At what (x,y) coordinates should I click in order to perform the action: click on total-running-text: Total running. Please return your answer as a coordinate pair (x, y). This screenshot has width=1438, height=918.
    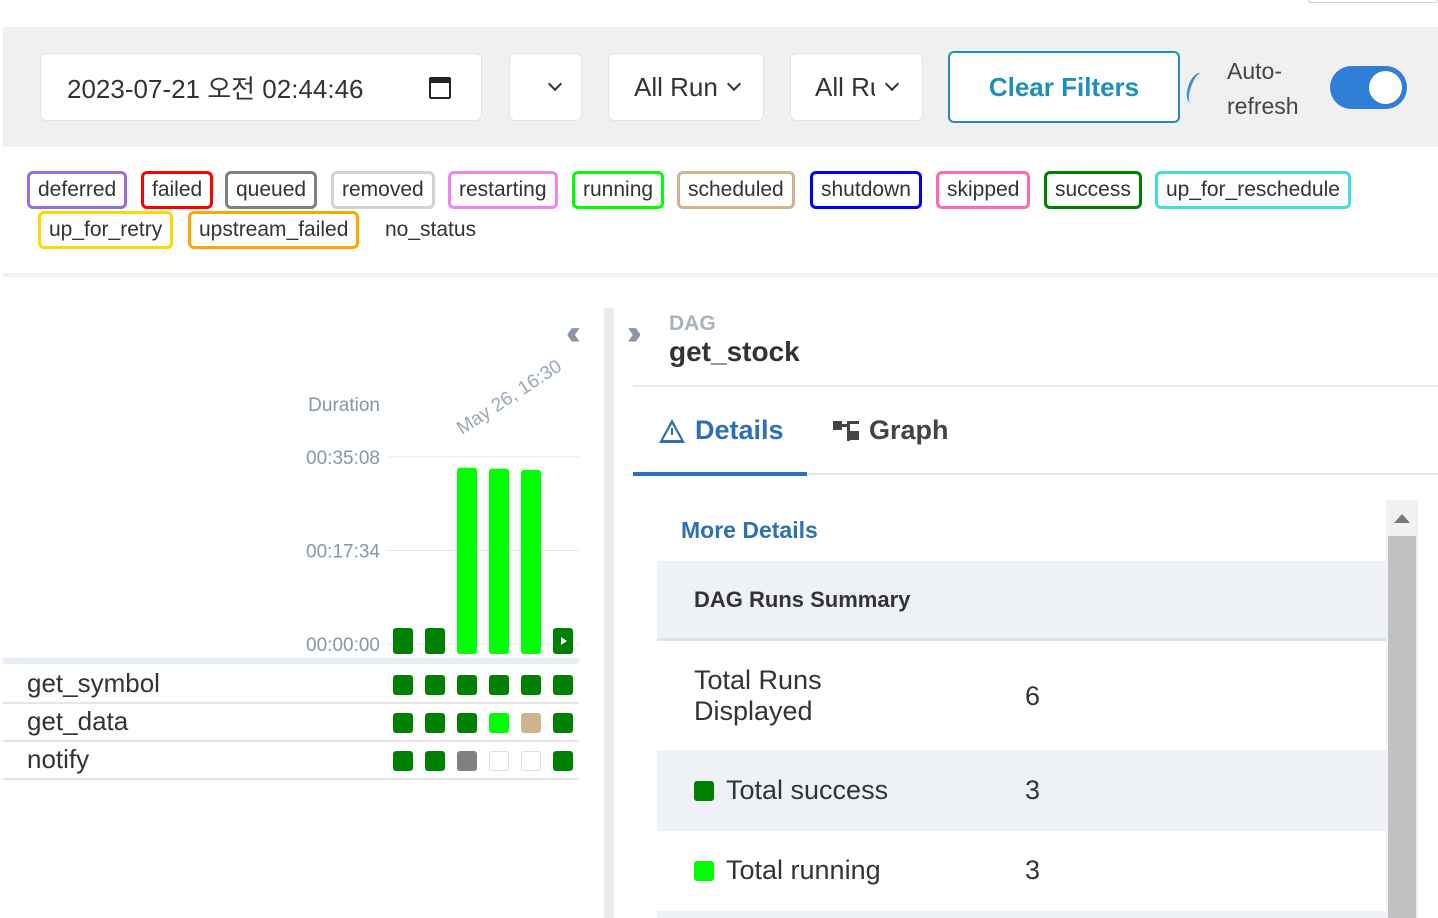
    Looking at the image, I should click on (803, 870).